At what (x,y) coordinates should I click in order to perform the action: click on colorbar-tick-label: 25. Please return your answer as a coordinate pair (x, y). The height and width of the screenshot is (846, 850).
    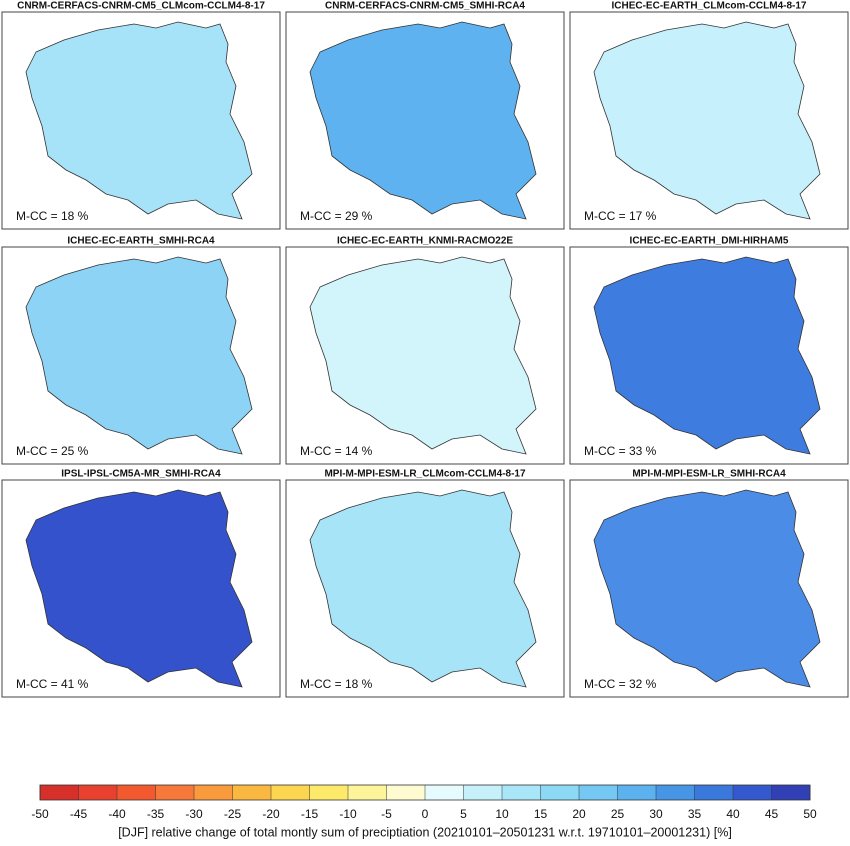
    Looking at the image, I should click on (618, 814).